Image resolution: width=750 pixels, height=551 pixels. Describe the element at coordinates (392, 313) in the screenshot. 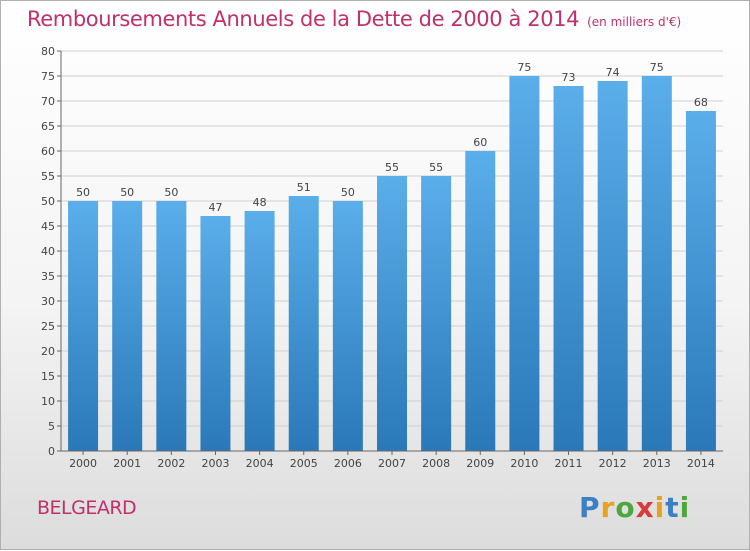

I see `bar-2007` at that location.